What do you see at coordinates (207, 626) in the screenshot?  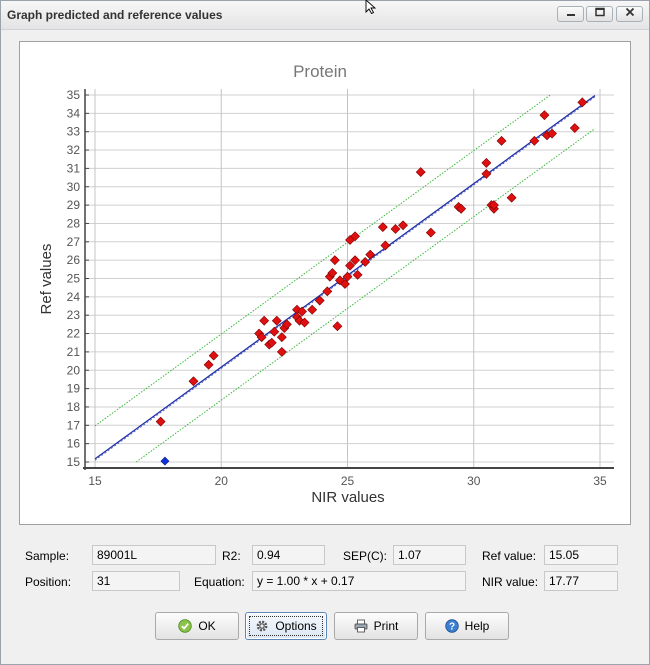 I see `ok-button-label: OK` at bounding box center [207, 626].